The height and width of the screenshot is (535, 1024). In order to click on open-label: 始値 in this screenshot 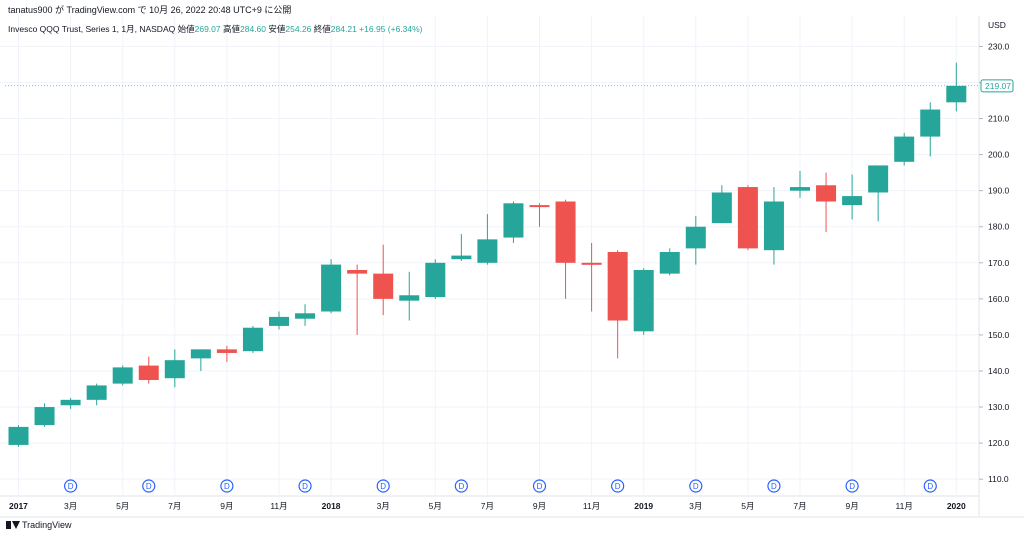, I will do `click(186, 29)`.